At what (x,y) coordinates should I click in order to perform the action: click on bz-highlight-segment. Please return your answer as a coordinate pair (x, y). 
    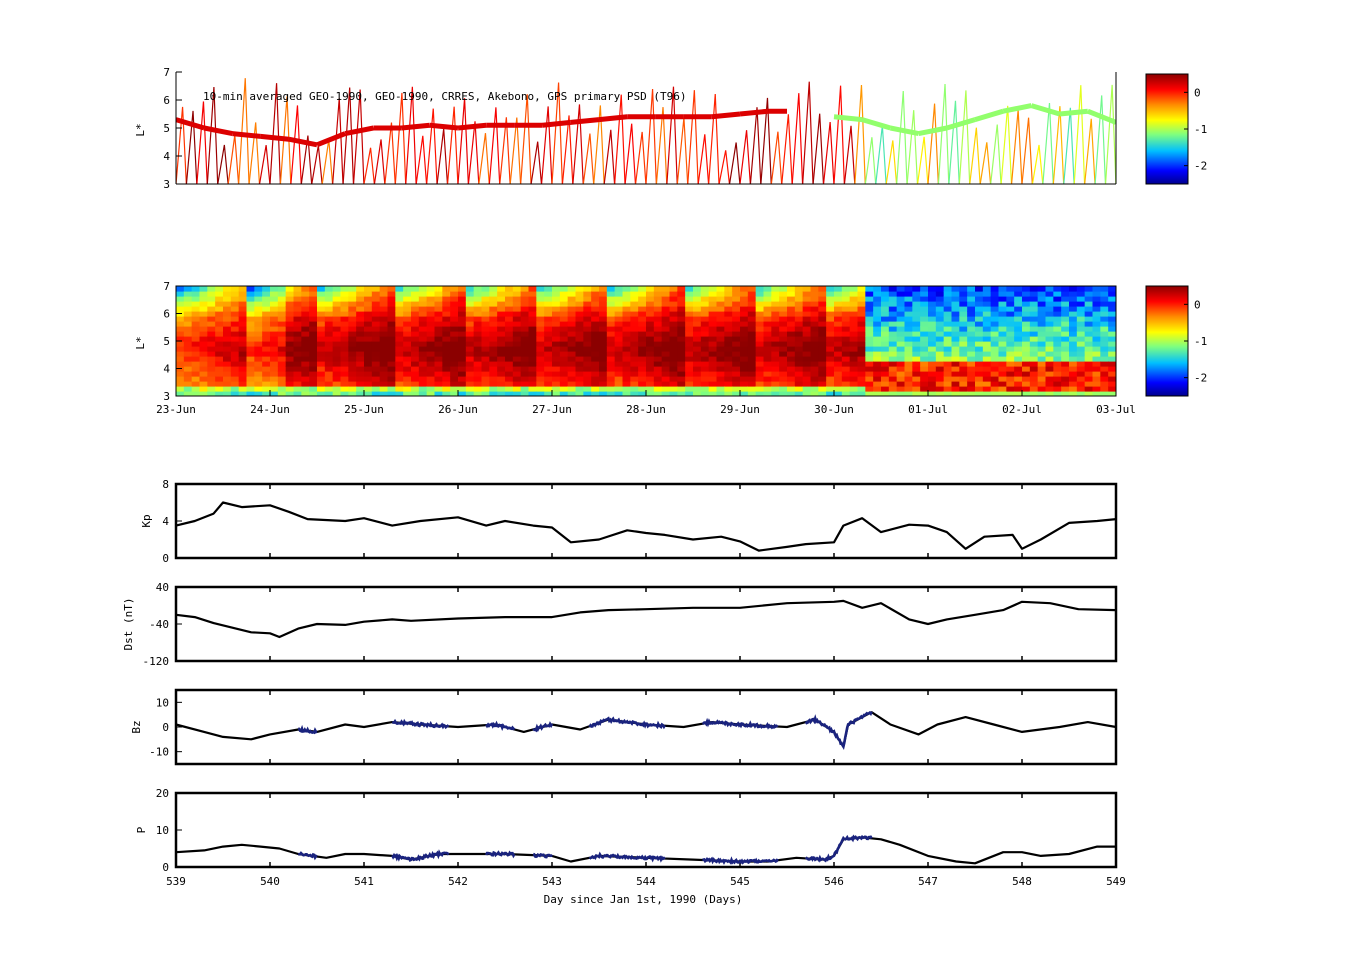
    Looking at the image, I should click on (543, 727).